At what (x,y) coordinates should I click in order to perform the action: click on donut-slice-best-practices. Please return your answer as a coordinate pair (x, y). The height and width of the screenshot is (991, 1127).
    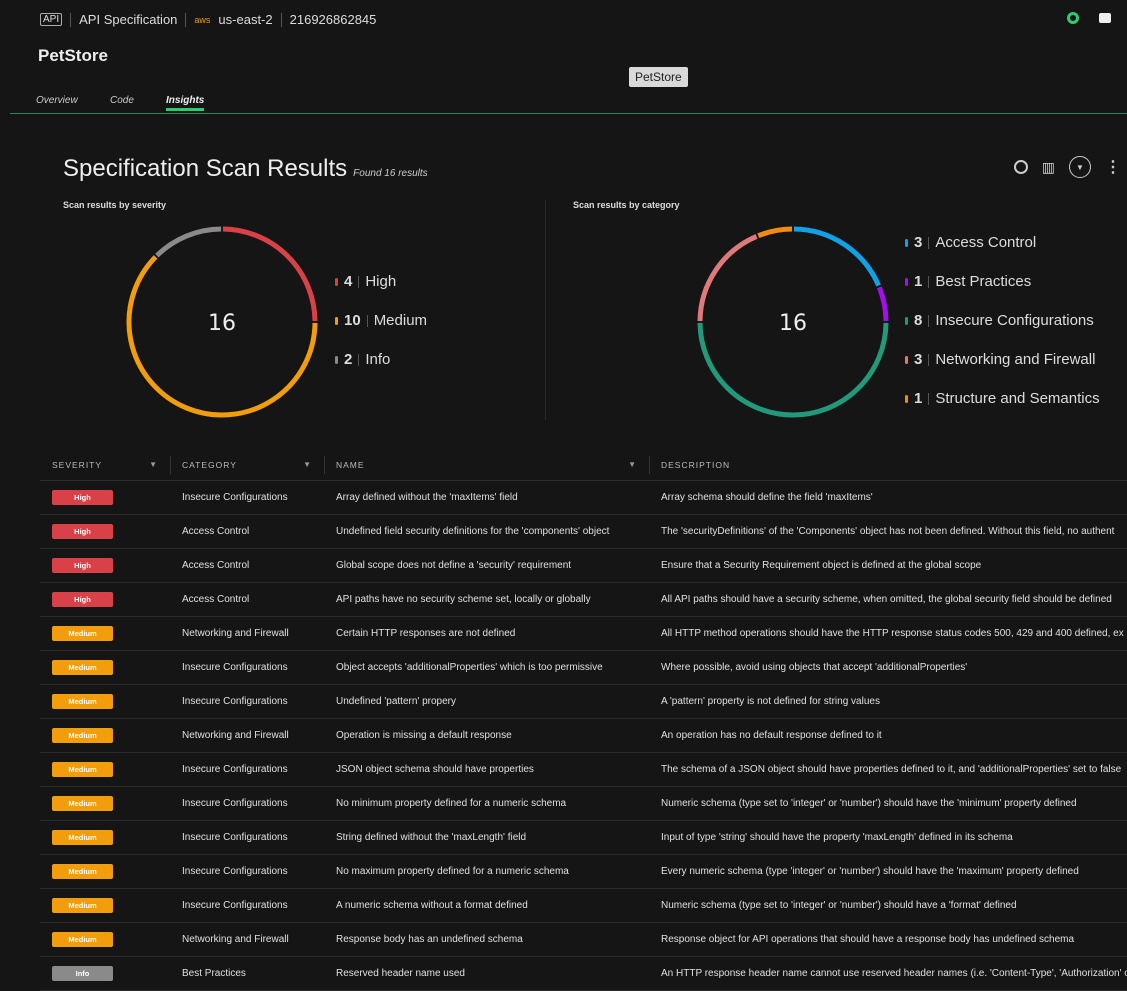
    Looking at the image, I should click on (882, 304).